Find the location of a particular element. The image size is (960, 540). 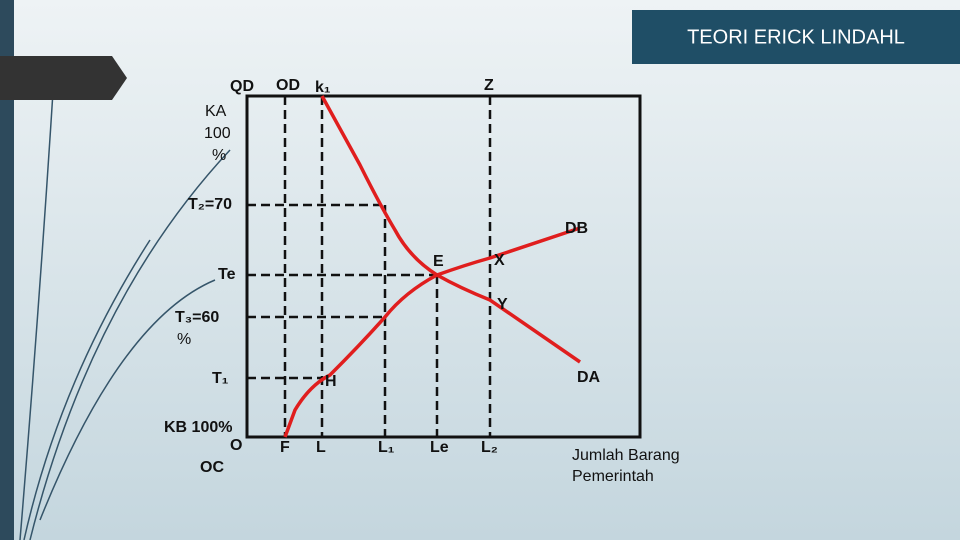

label: E is located at coordinates (438, 261).